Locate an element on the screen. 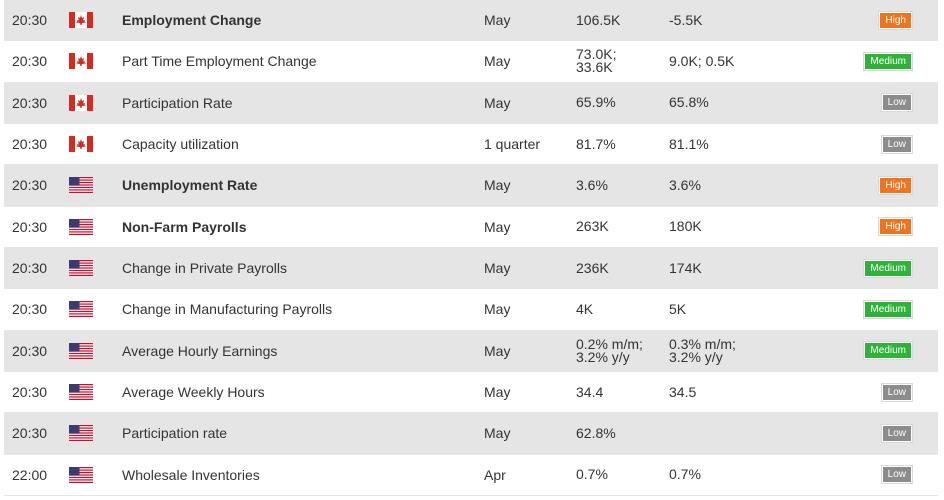  actual-value-line: 81.7% is located at coordinates (596, 143).